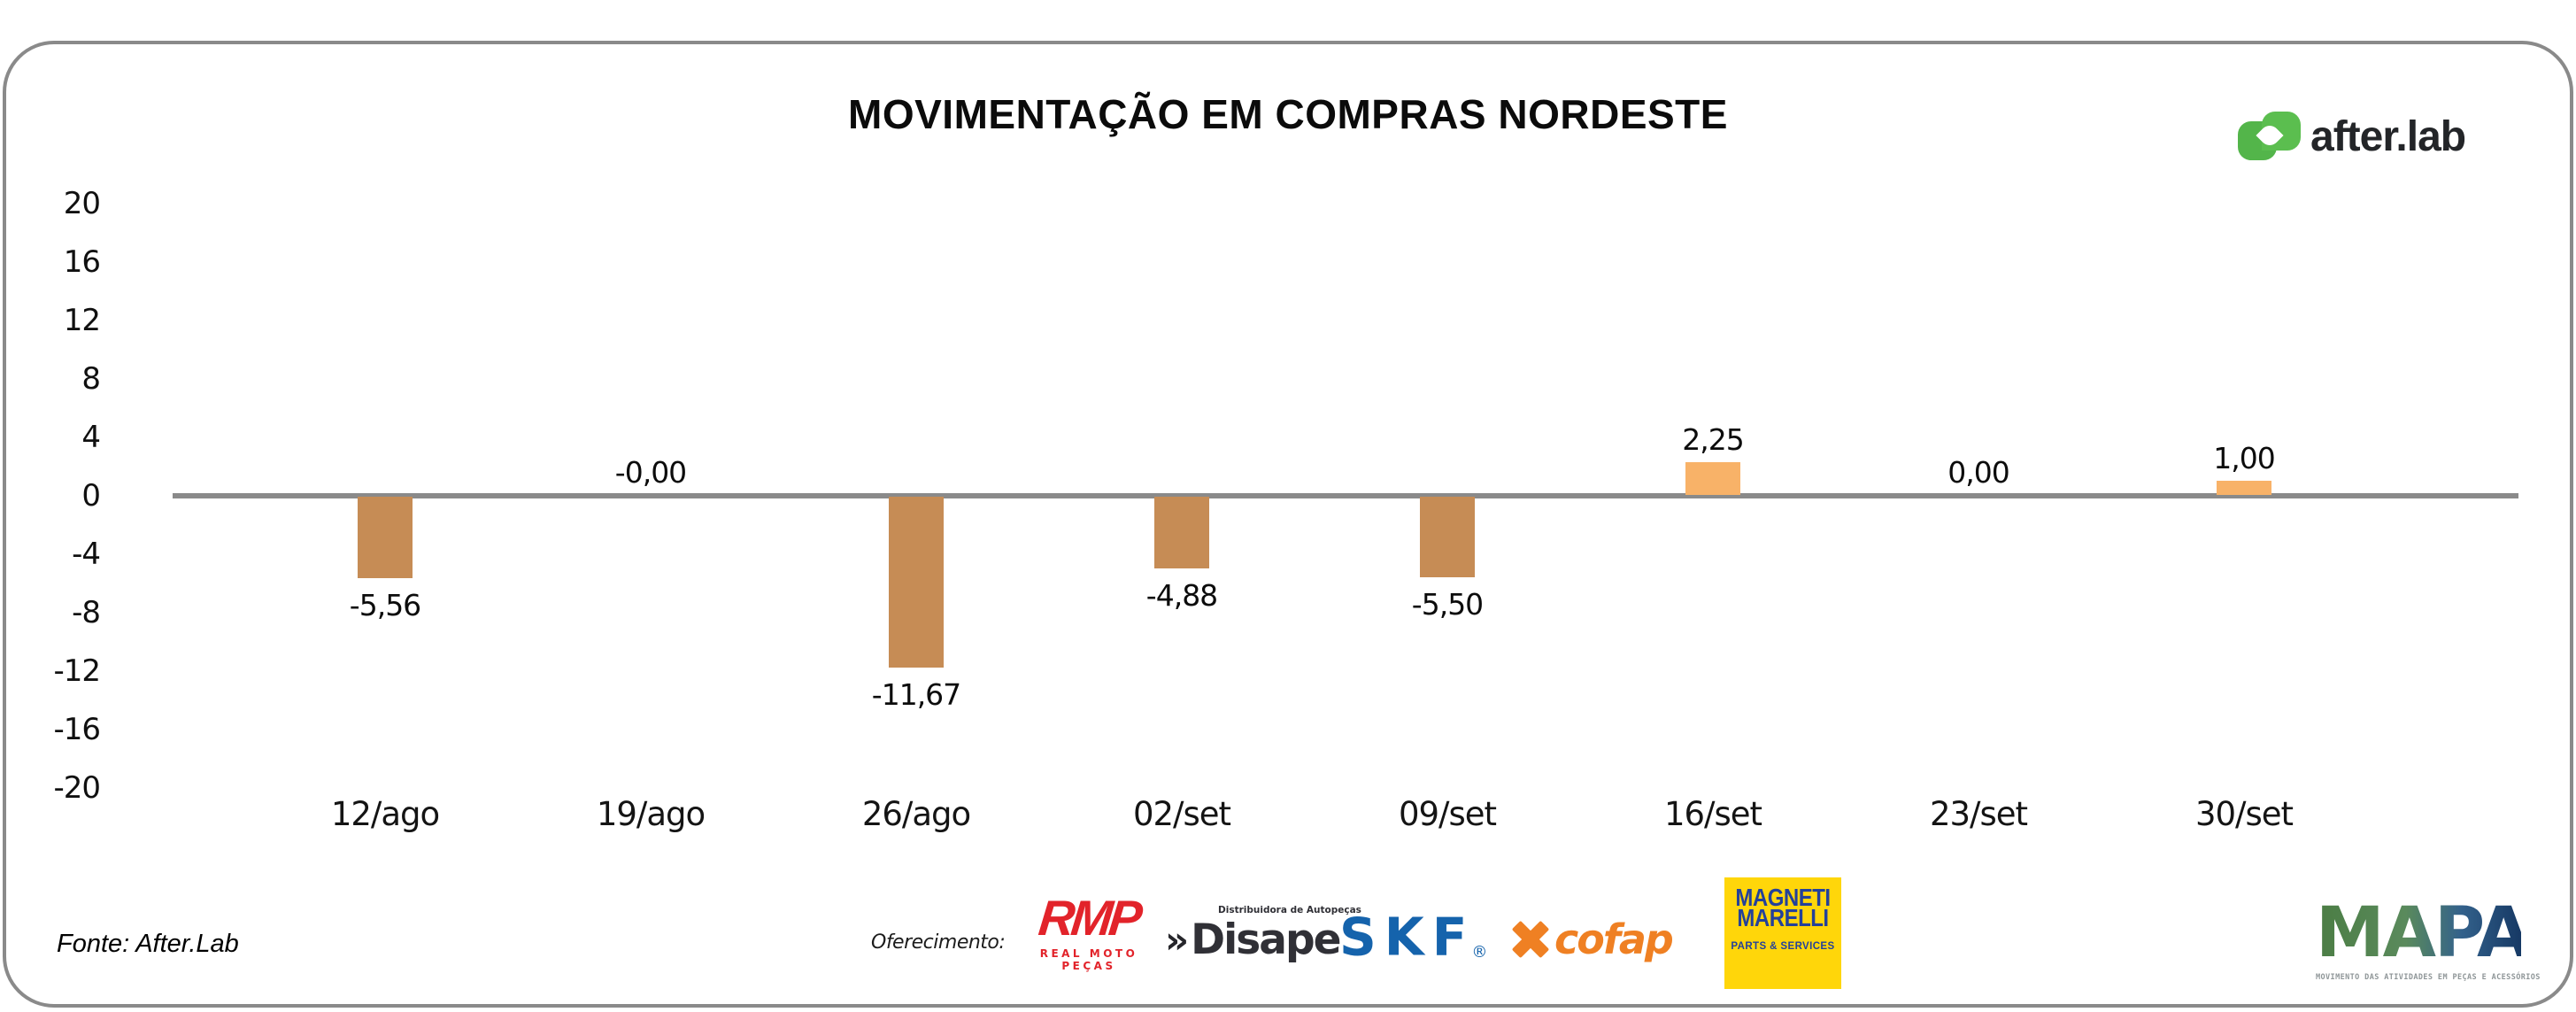 The height and width of the screenshot is (1012, 2576). Describe the element at coordinates (650, 472) in the screenshot. I see `bar-value-label: -0,00` at that location.